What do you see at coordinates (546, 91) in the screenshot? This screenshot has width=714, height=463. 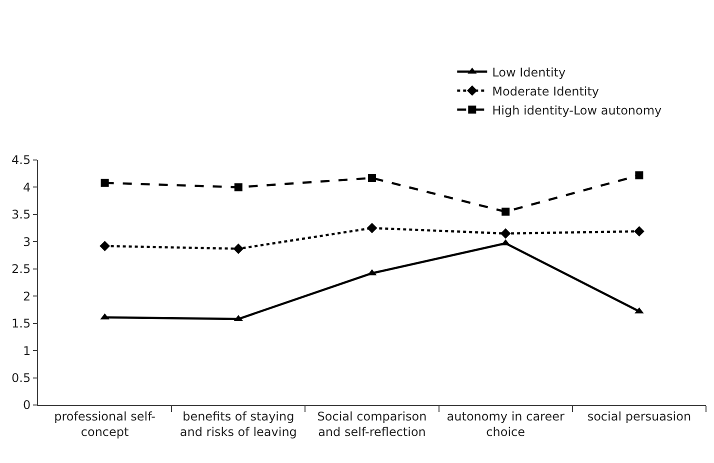 I see `legend-label: Moderate Identity` at bounding box center [546, 91].